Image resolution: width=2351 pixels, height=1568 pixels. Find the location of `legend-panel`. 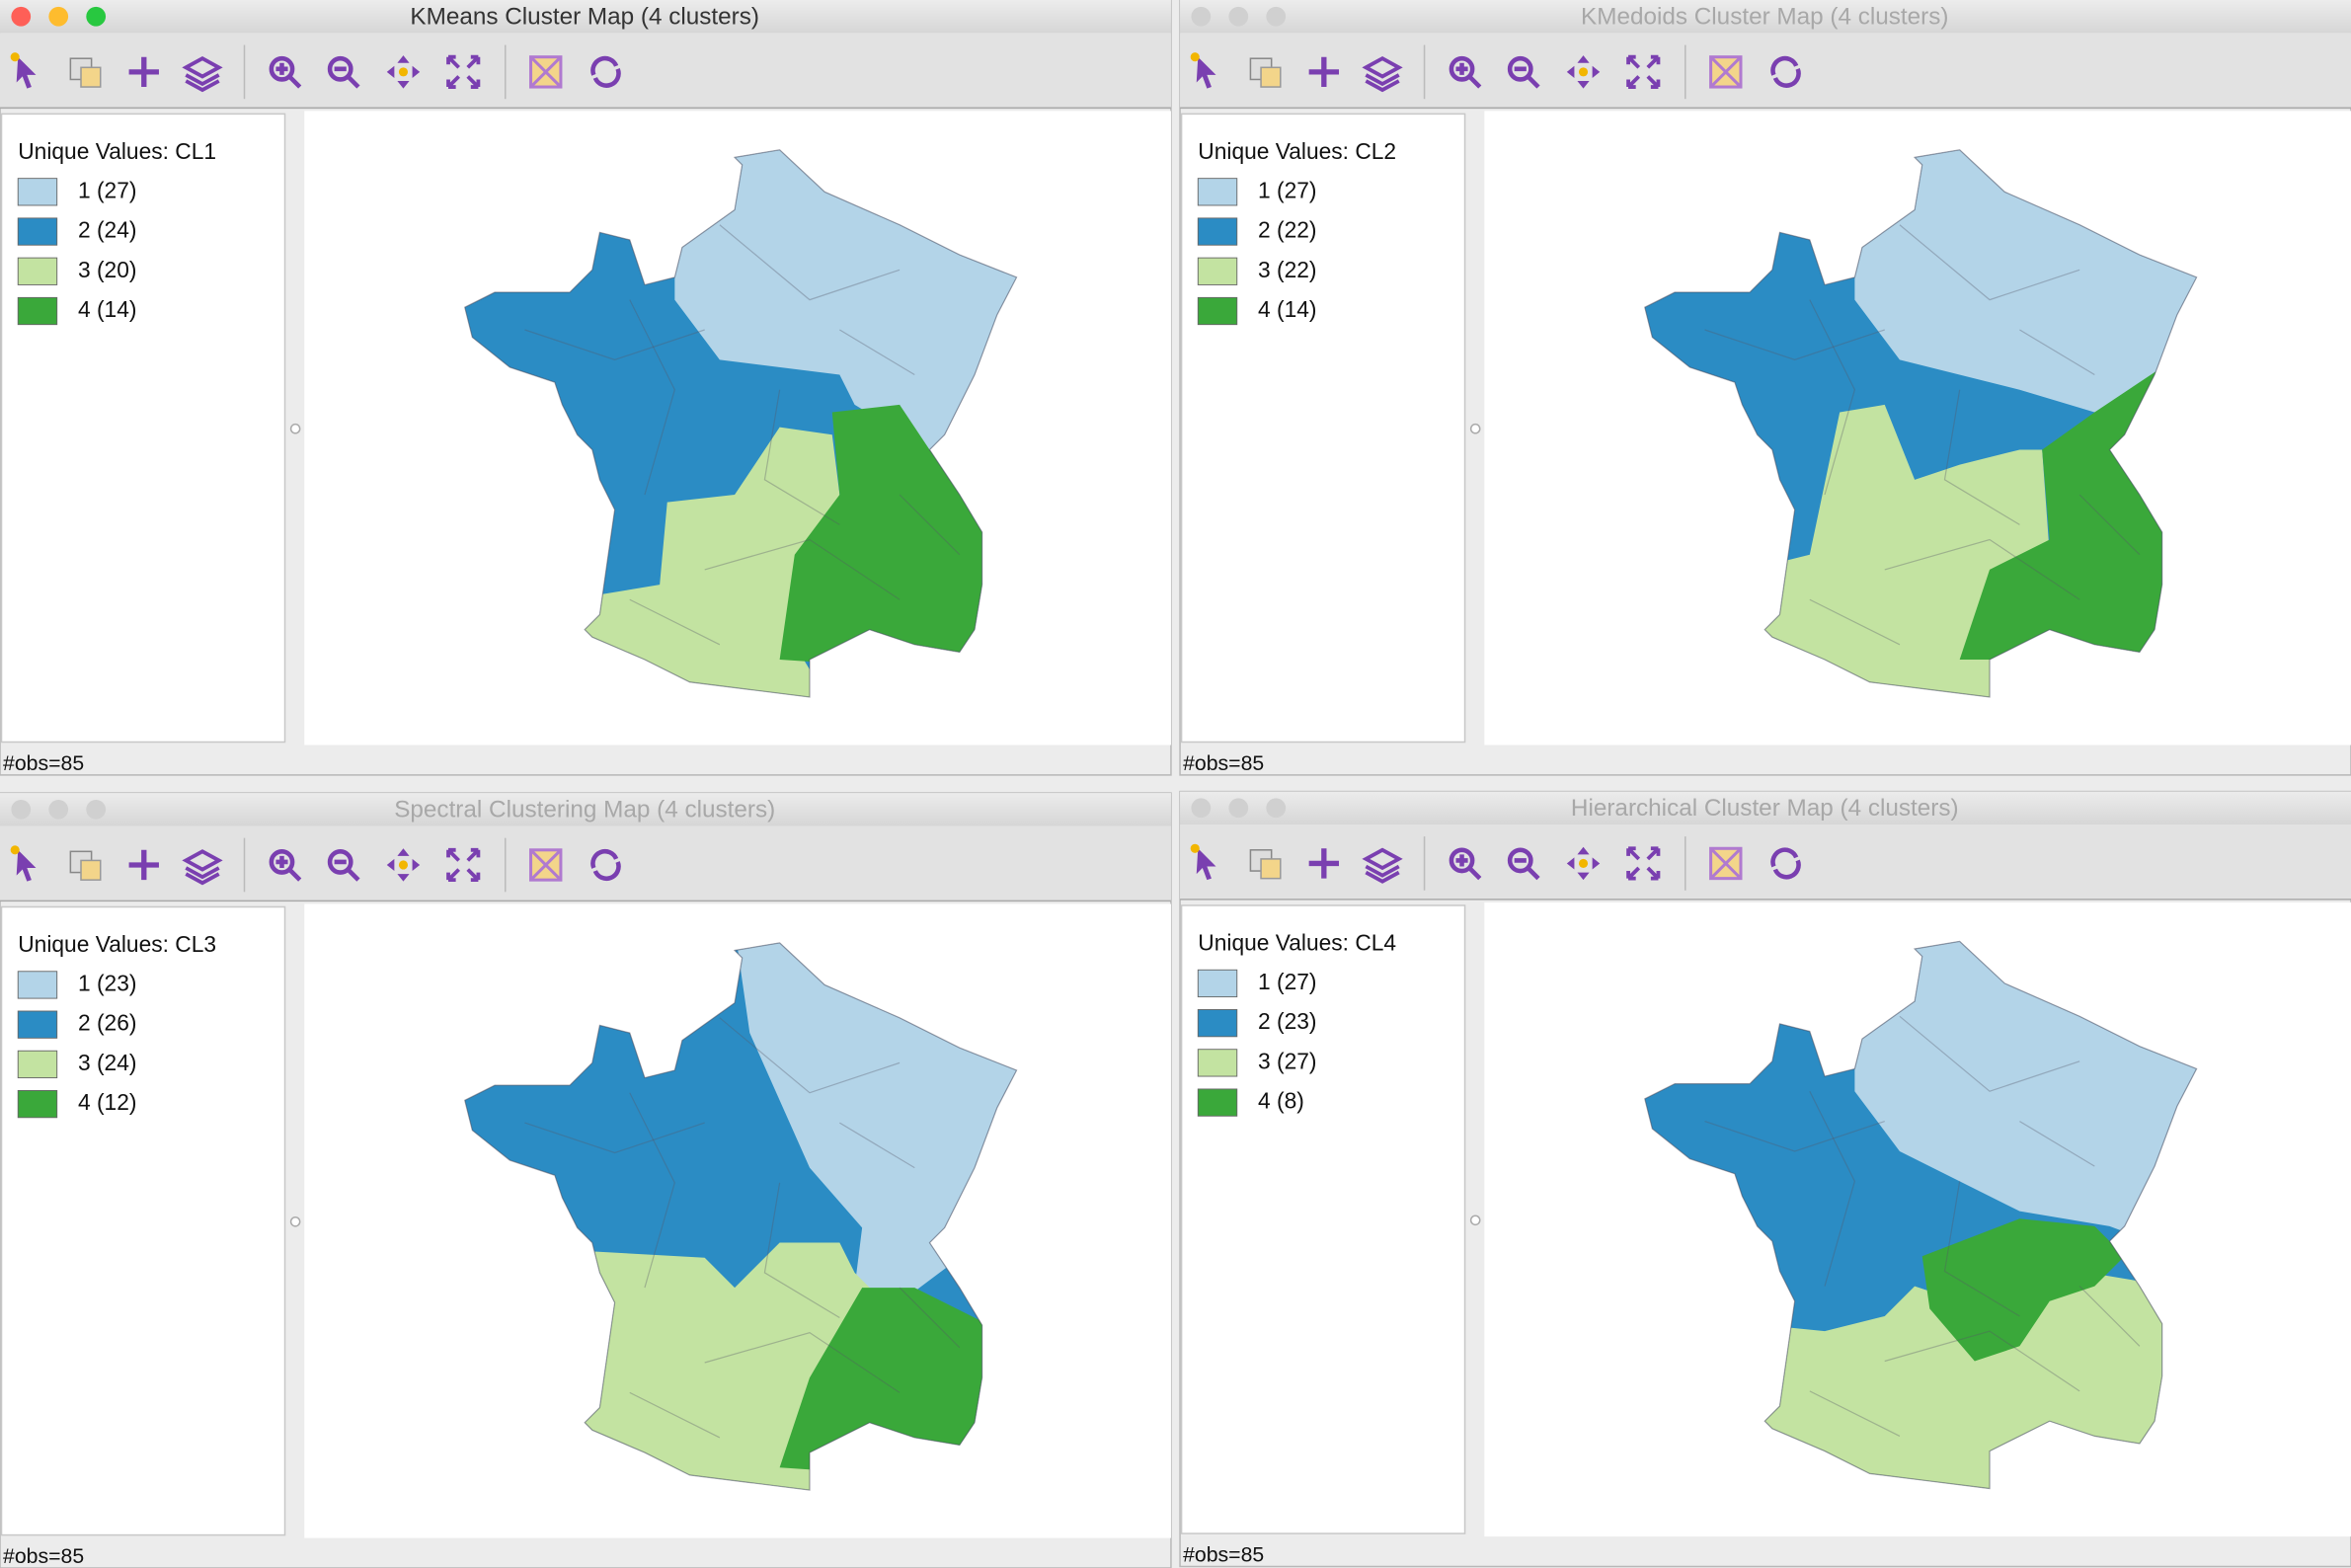

legend-panel is located at coordinates (1323, 429).